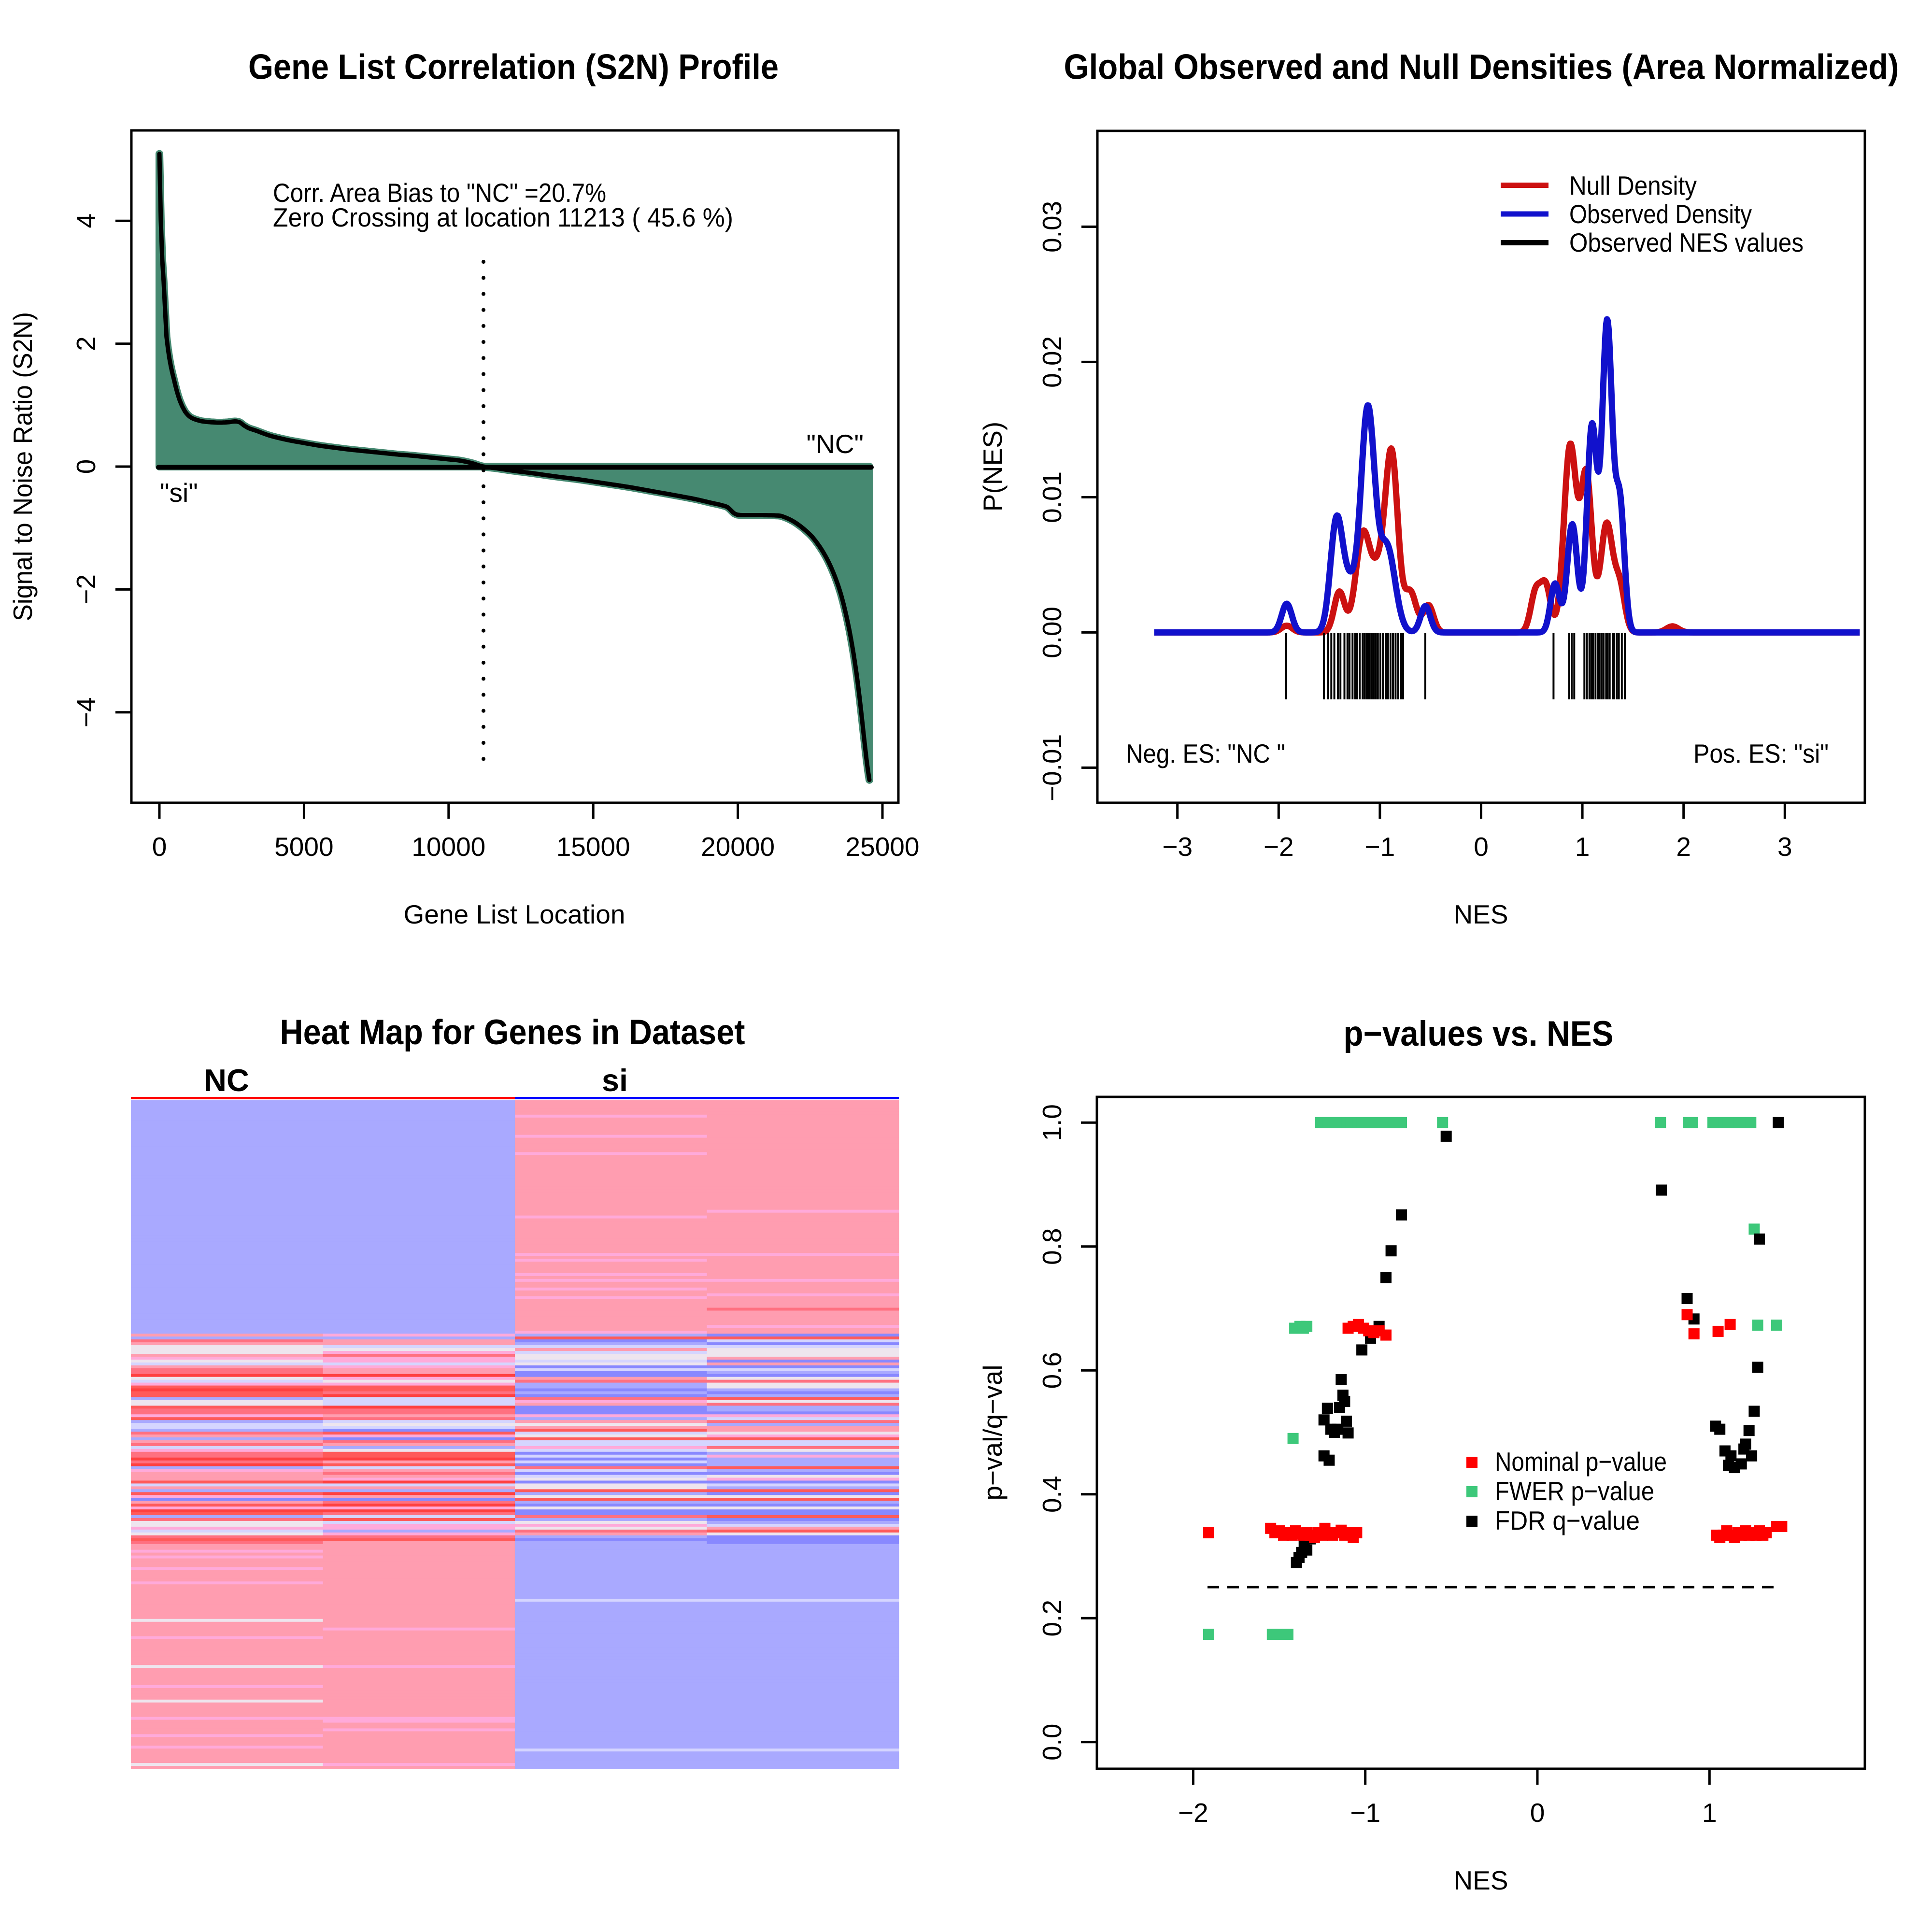  Describe the element at coordinates (738, 847) in the screenshot. I see `svg-text: 20000` at that location.